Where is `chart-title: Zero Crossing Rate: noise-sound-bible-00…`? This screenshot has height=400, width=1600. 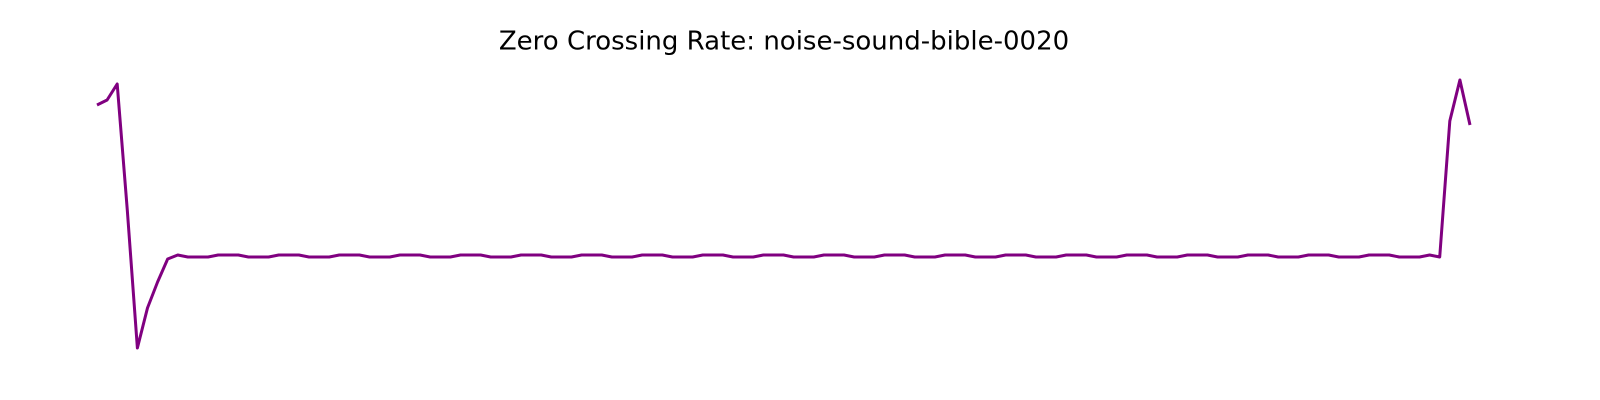
chart-title: Zero Crossing Rate: noise-sound-bible-00… is located at coordinates (784, 42).